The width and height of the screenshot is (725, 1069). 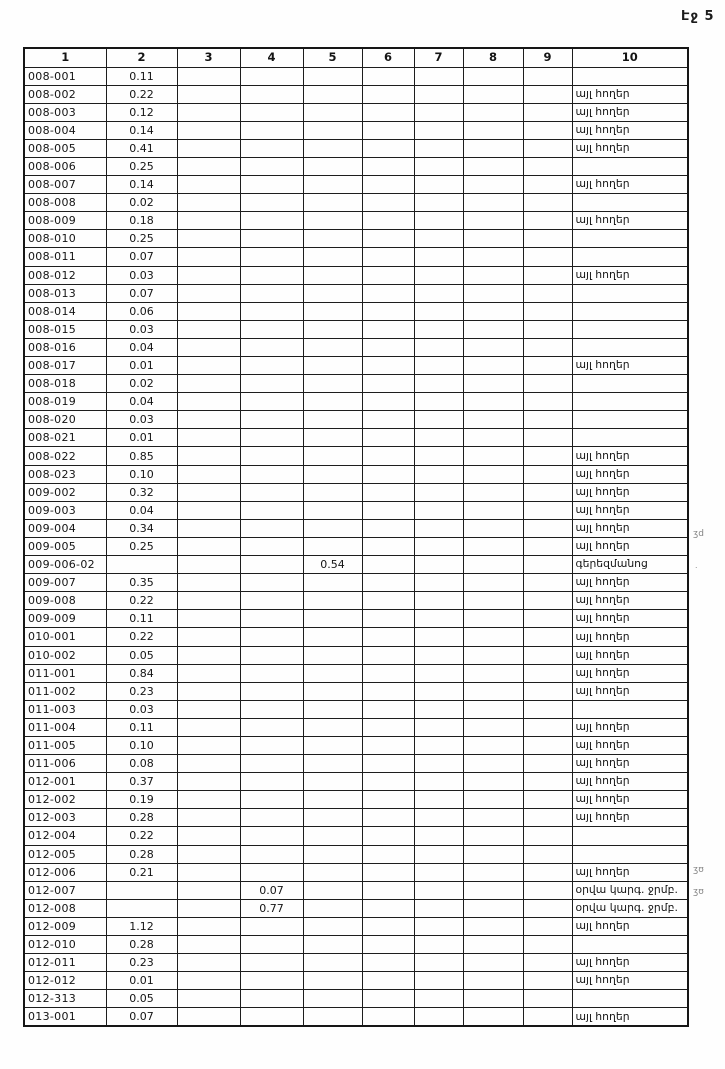 What do you see at coordinates (630, 908) in the screenshot?
I see `land-type-cell: օրվա կարգ. ջրմբ.` at bounding box center [630, 908].